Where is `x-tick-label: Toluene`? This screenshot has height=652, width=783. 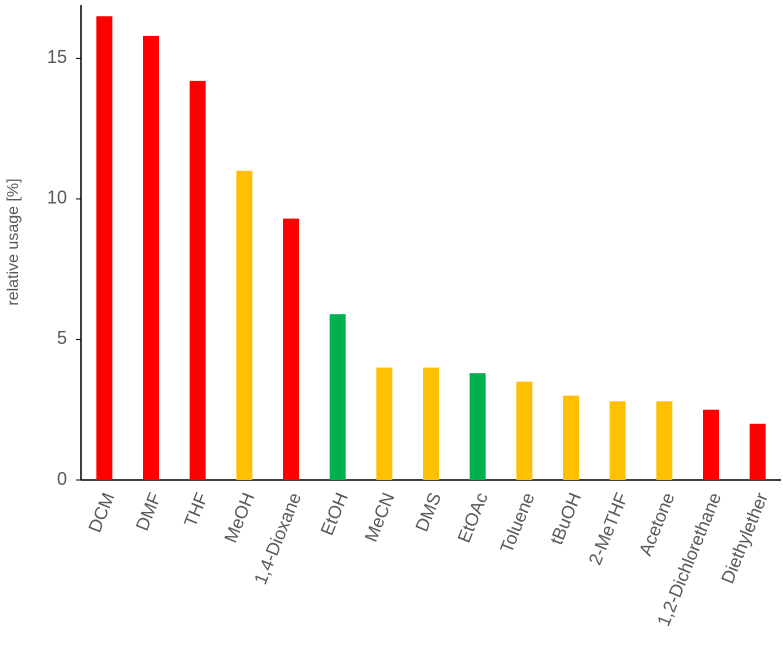 x-tick-label: Toluene is located at coordinates (517, 523).